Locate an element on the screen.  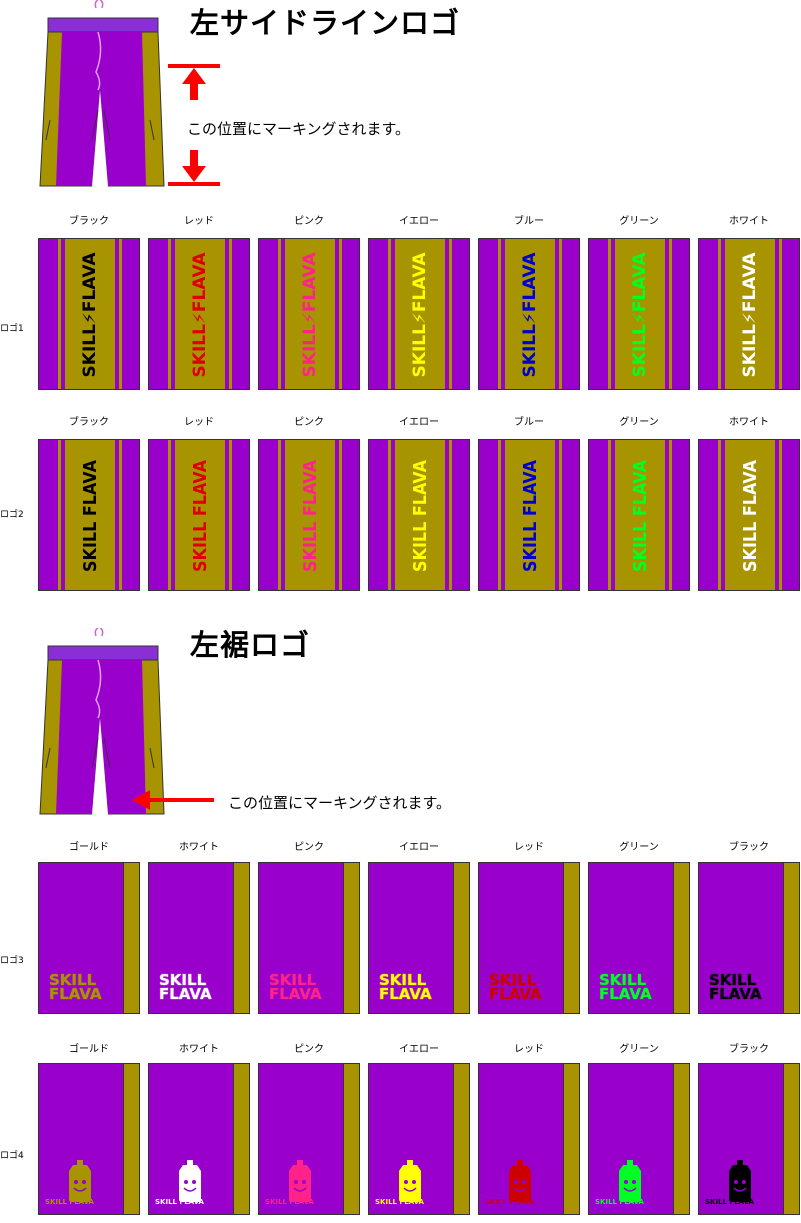
color-name-label: ブラック is located at coordinates (749, 1049).